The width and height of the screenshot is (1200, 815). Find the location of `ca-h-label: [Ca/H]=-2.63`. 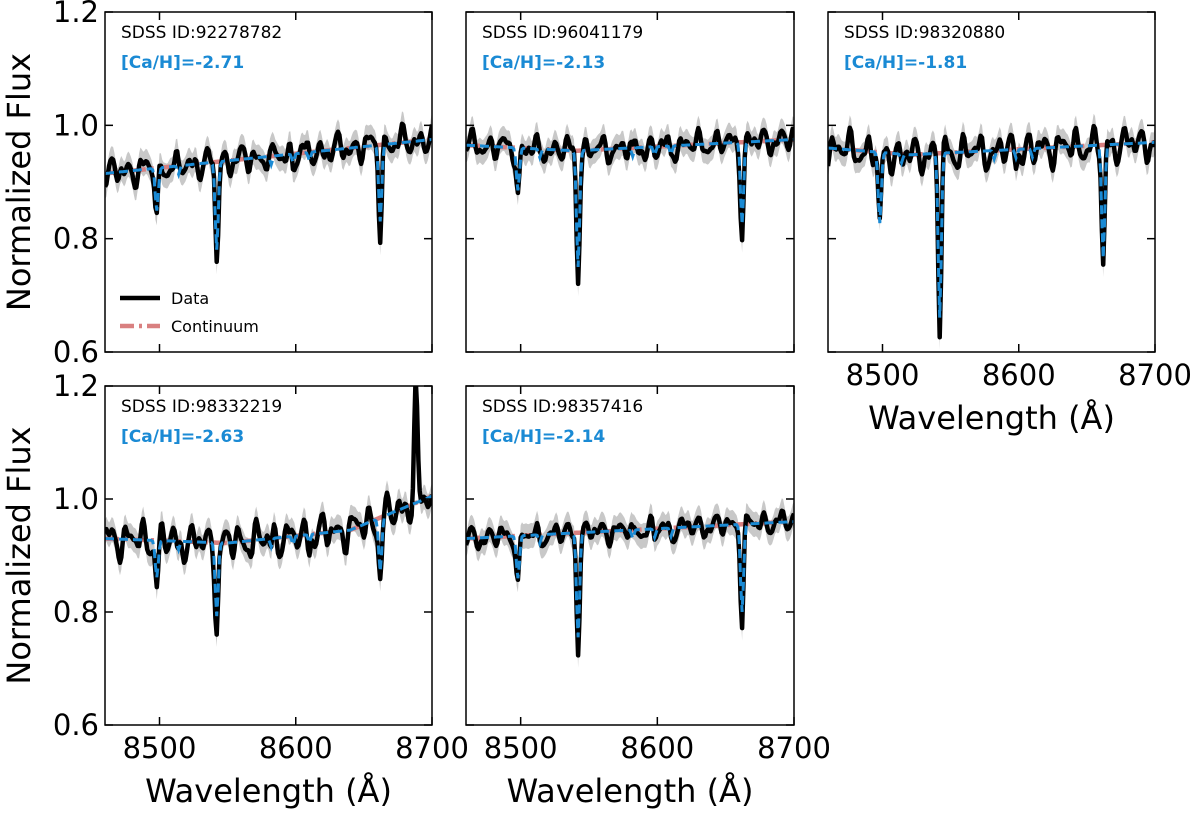

ca-h-label: [Ca/H]=-2.63 is located at coordinates (182, 437).